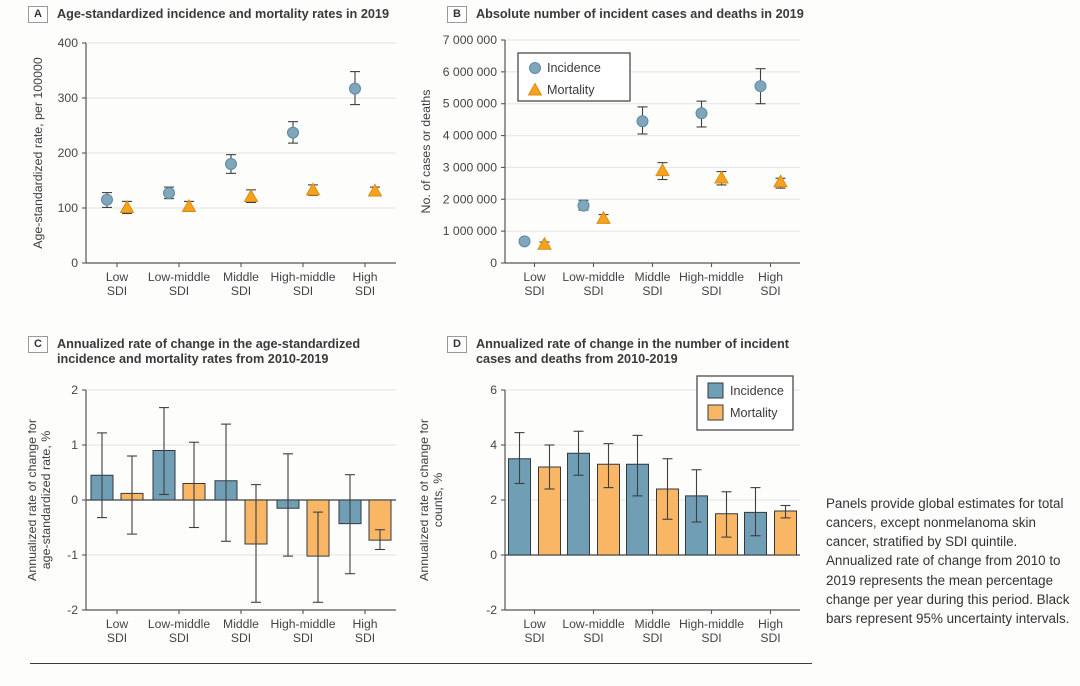 The height and width of the screenshot is (686, 1080). What do you see at coordinates (38, 344) in the screenshot?
I see `panel-c-letter: C` at bounding box center [38, 344].